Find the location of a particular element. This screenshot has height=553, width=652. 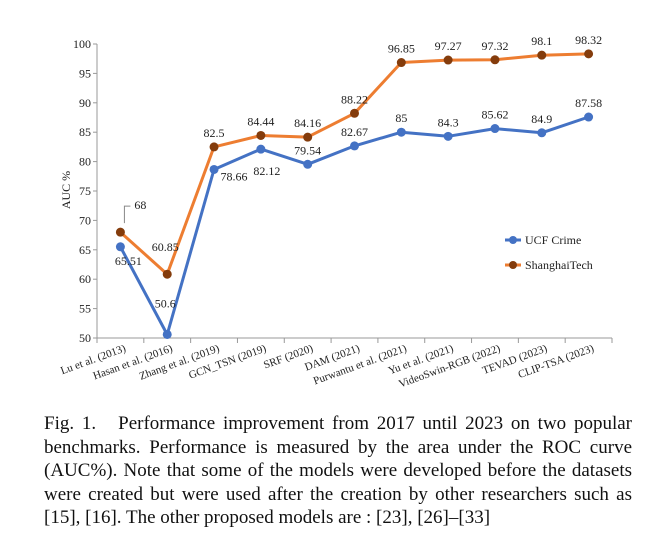

y-tick-label: 60 is located at coordinates (85, 279).